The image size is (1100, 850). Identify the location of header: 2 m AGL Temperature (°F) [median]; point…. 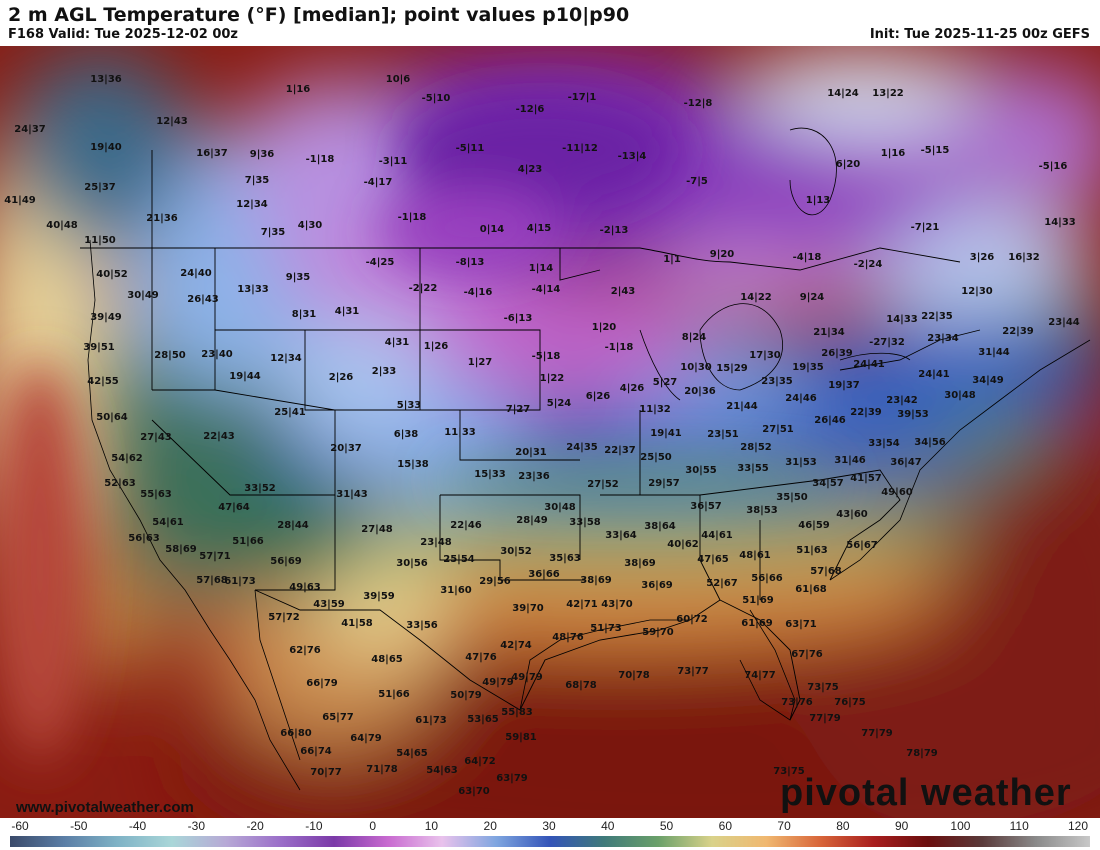
(550, 23).